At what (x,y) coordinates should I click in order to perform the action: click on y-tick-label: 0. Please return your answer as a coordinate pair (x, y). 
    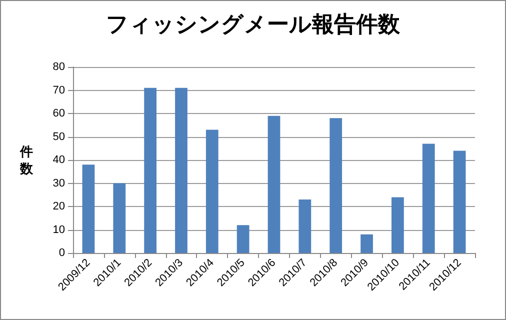
    Looking at the image, I should click on (61, 253).